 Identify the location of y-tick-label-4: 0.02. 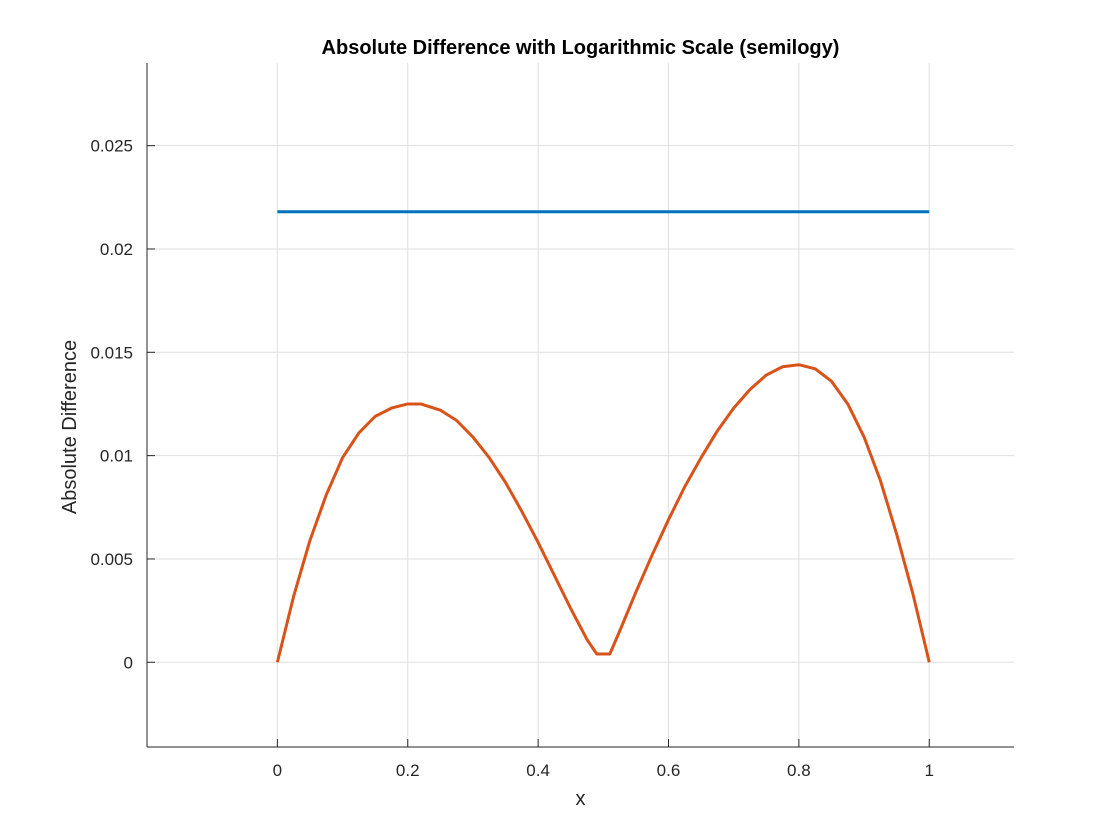
(116, 249).